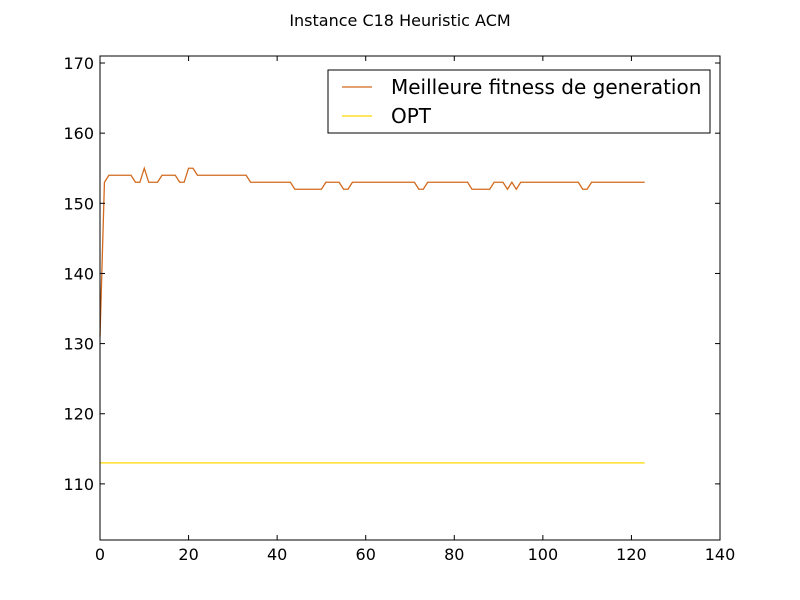 Image resolution: width=800 pixels, height=600 pixels. I want to click on x-tick-label: 20, so click(188, 554).